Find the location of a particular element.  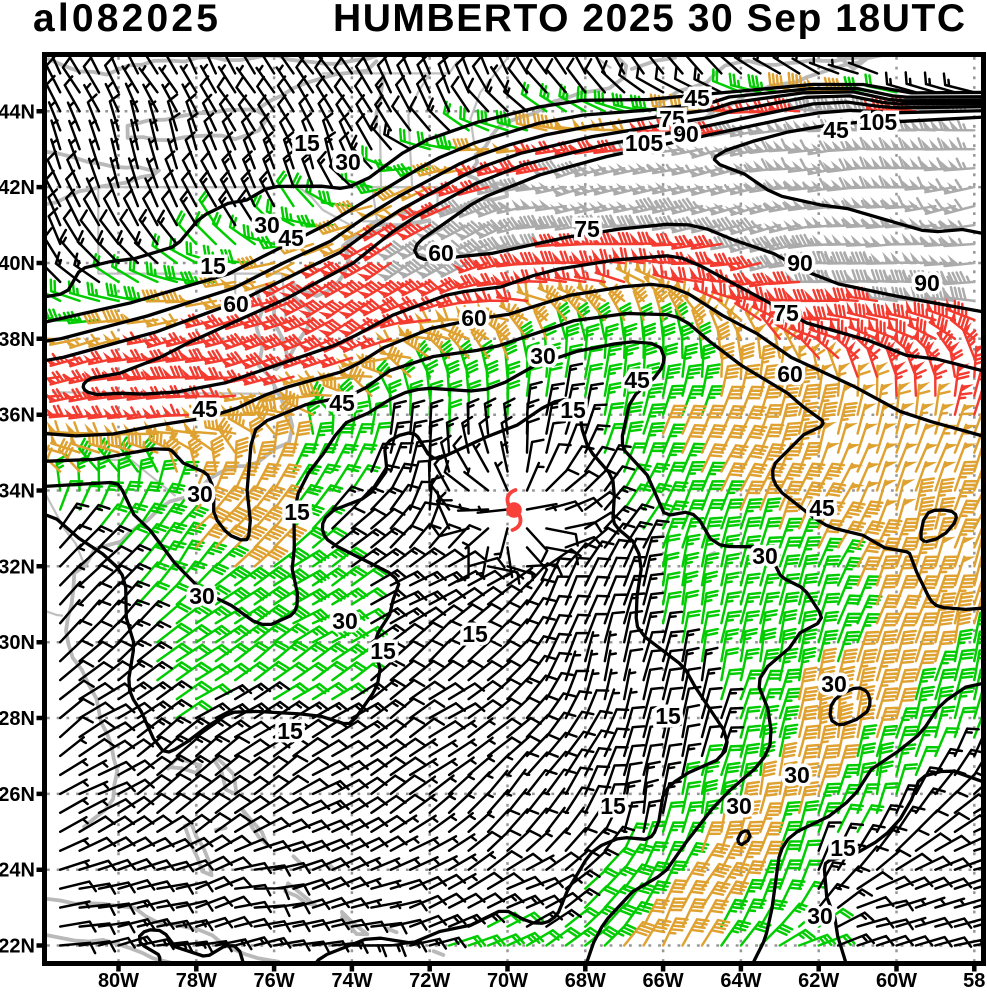

svg-text: 42N is located at coordinates (17, 188).